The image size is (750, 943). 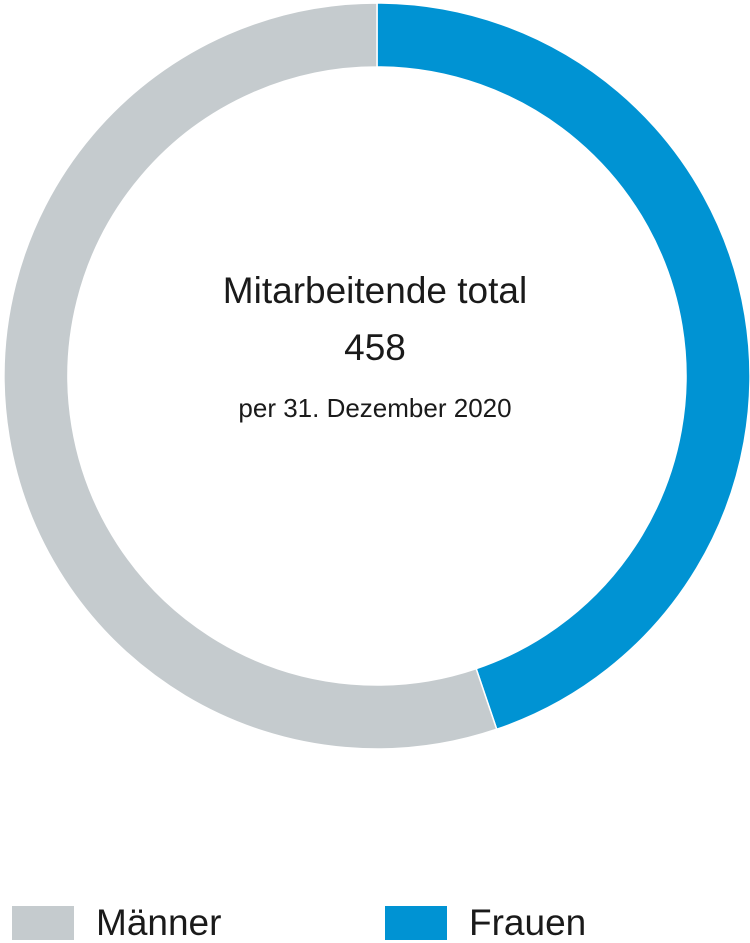 I want to click on chart-center-title: Mitarbeitende total, so click(x=375, y=290).